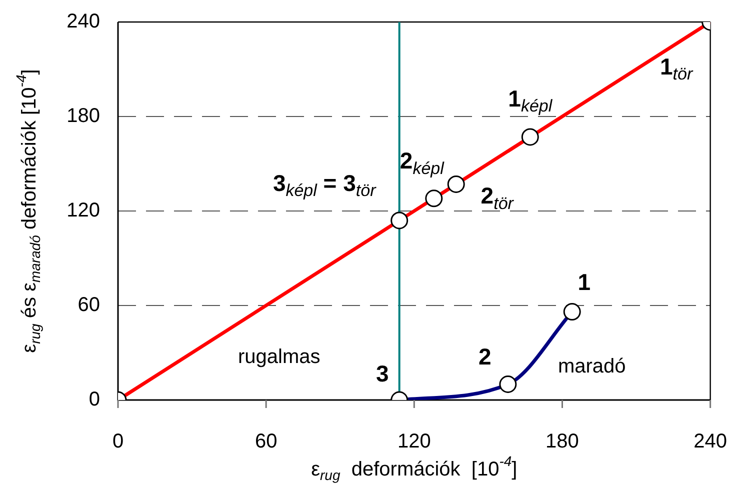 The width and height of the screenshot is (749, 497). I want to click on x-tick-label: 0, so click(118, 441).